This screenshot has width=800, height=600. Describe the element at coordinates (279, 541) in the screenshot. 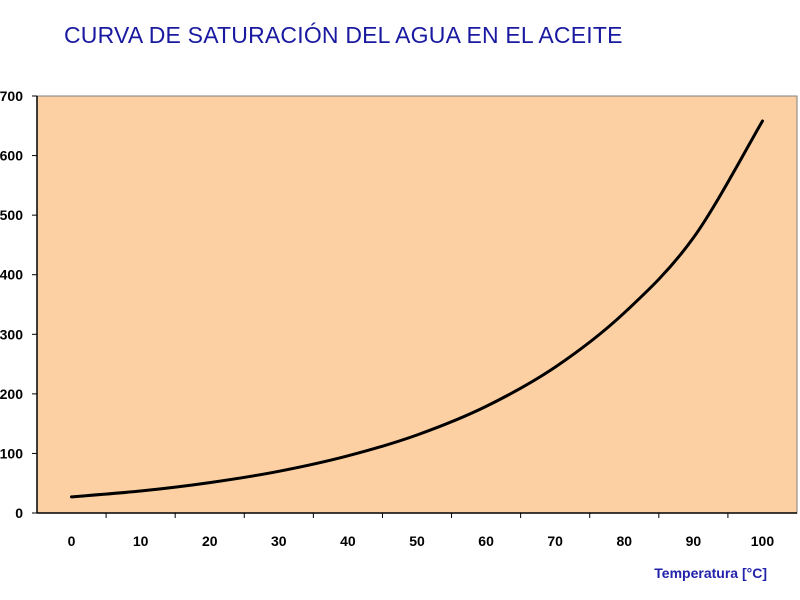

I see `x-tick-label: 30` at that location.